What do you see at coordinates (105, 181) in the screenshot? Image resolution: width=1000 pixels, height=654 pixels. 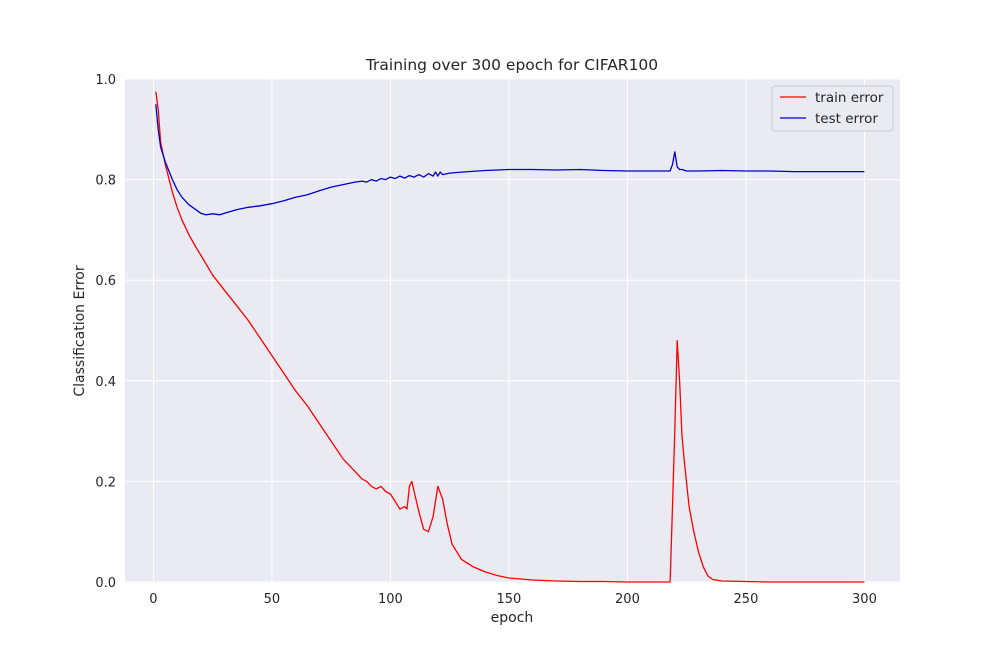 I see `y-tick-label: 0.8` at bounding box center [105, 181].